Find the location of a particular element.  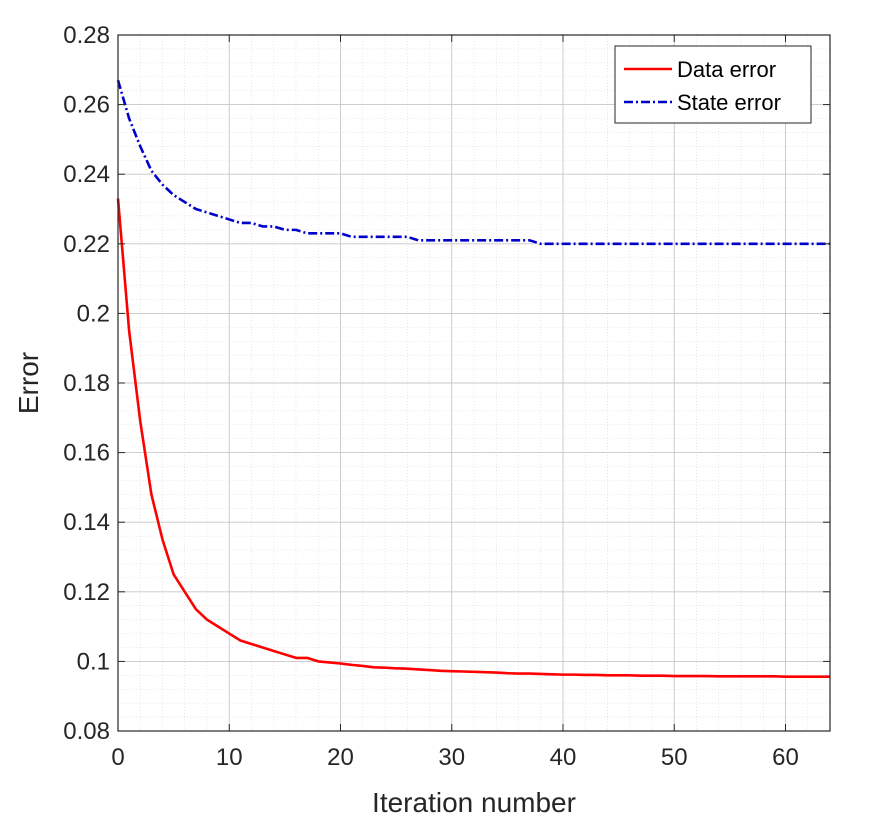

y-tick-label: 0.24 is located at coordinates (86, 174).